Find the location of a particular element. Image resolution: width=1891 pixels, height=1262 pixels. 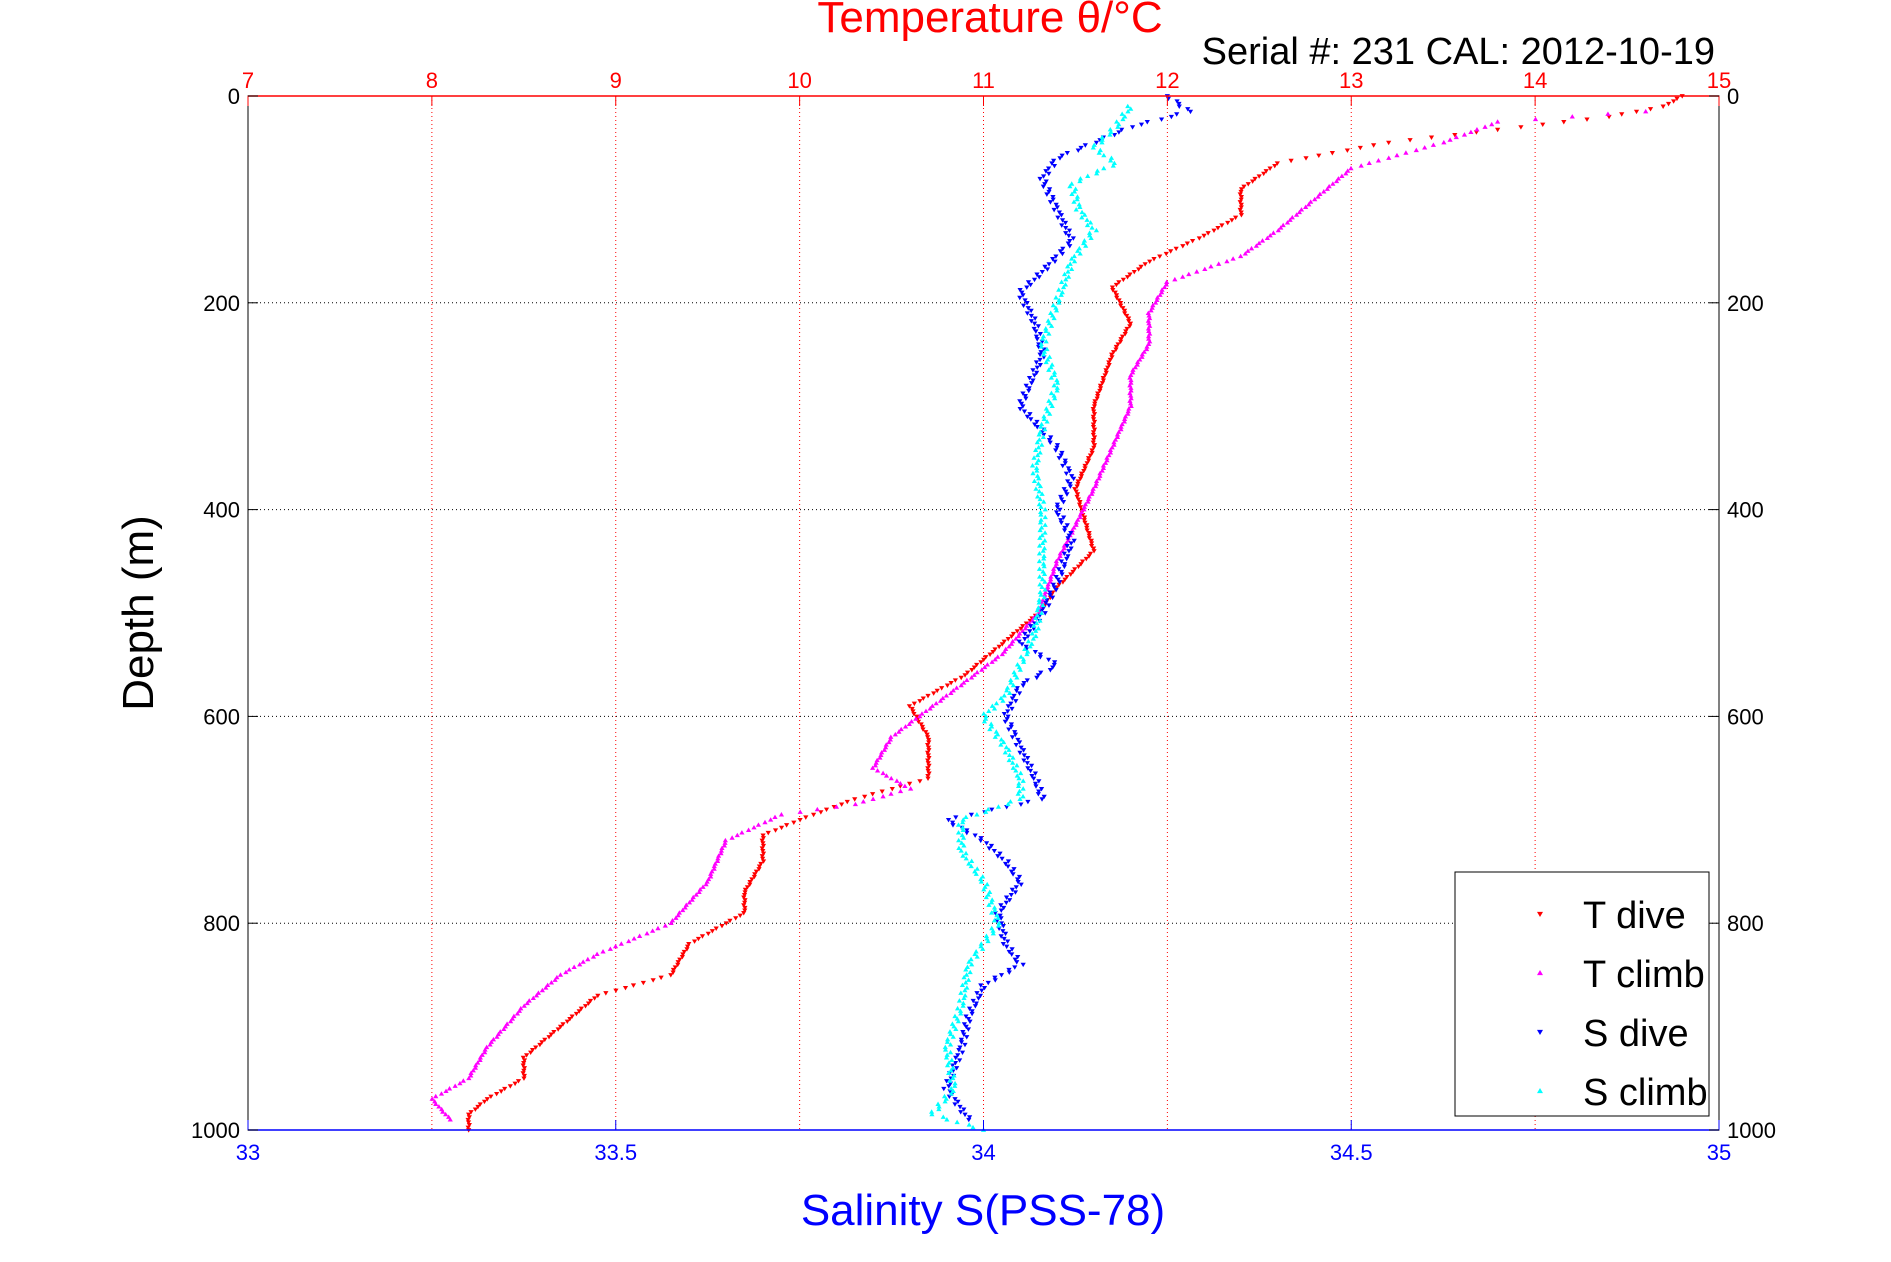

x-axis-label: Salinity S(PSS-78) is located at coordinates (983, 1210).